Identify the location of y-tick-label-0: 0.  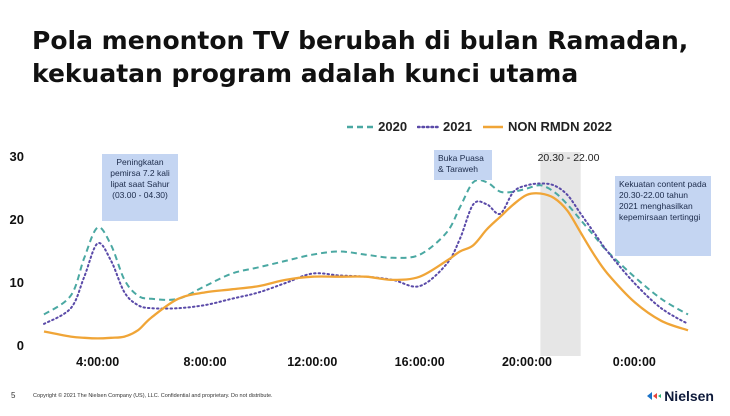
(20, 345).